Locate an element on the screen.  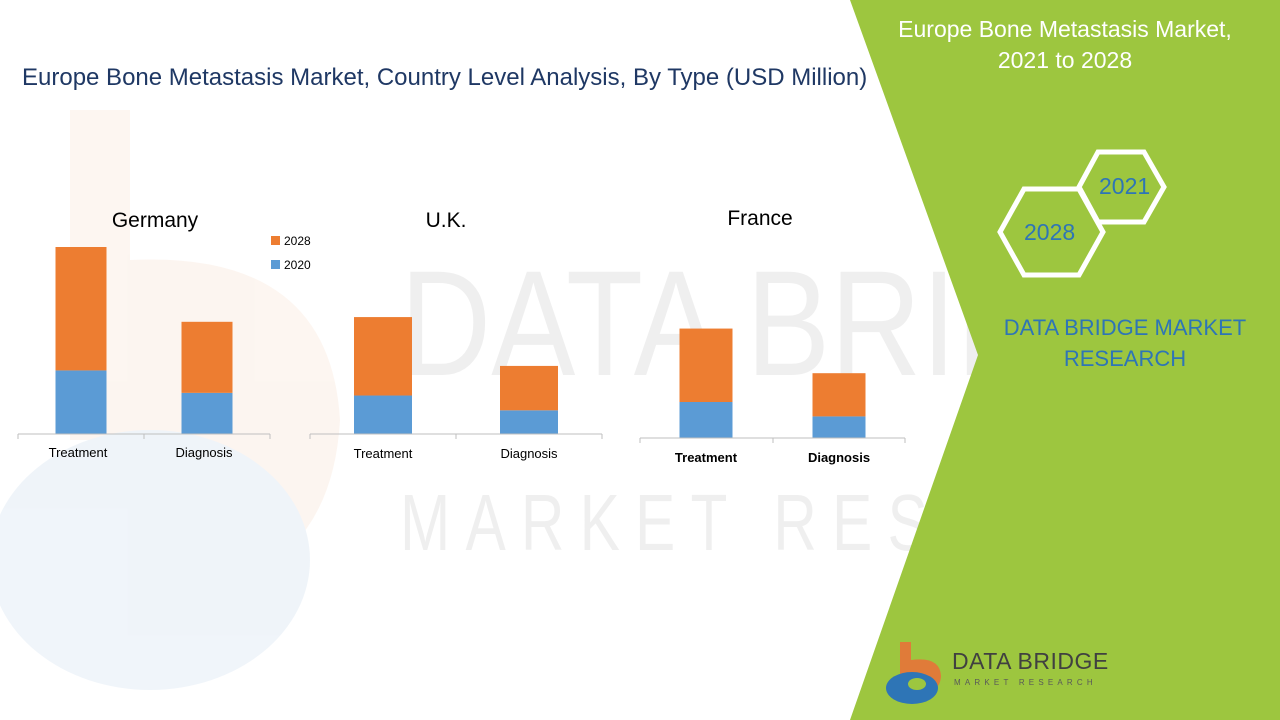
brand-line2: RESEARCH is located at coordinates (1125, 358).